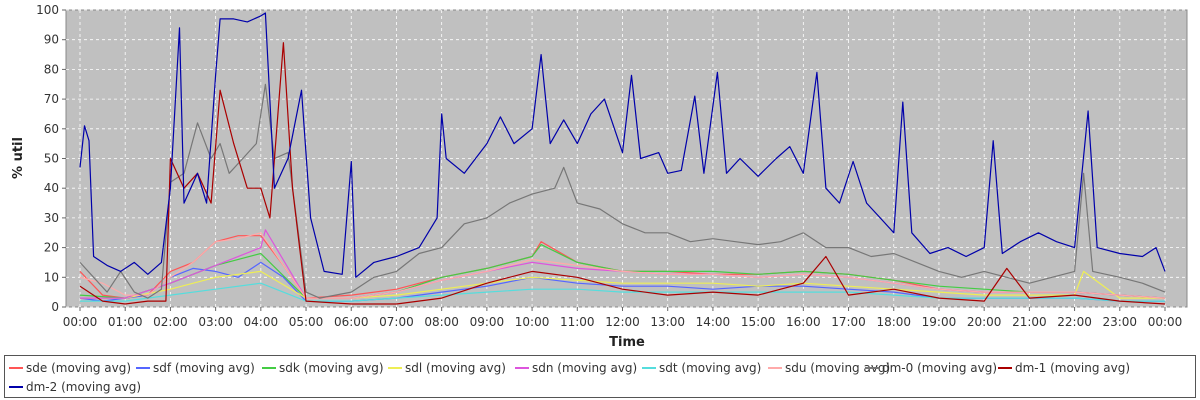 The height and width of the screenshot is (400, 1200). What do you see at coordinates (1074, 322) in the screenshot?
I see `x-tick-label: 22:00` at bounding box center [1074, 322].